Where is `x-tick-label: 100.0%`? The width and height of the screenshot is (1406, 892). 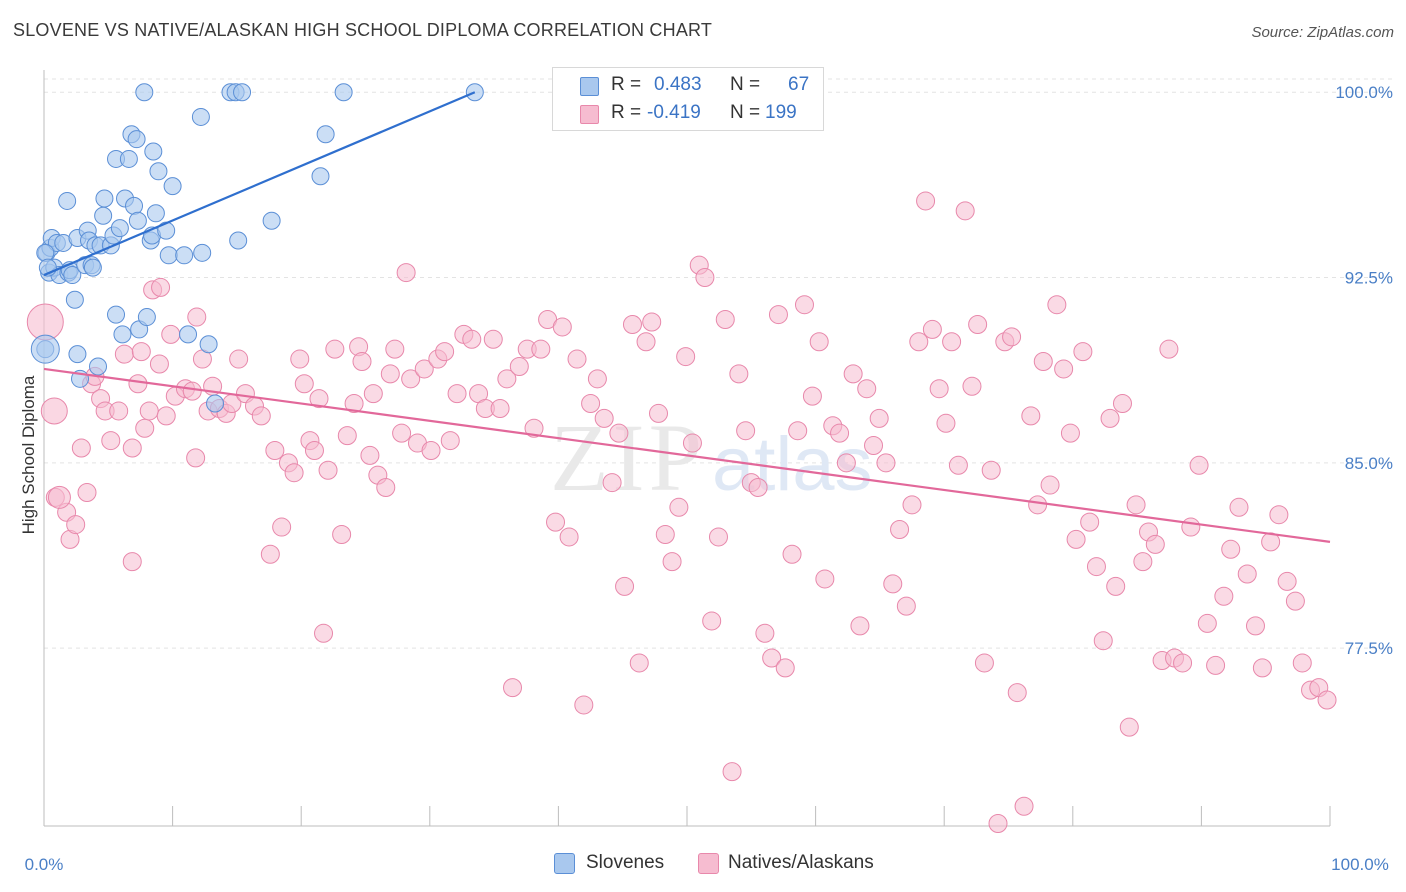 x-tick-label: 100.0% is located at coordinates (1360, 864).